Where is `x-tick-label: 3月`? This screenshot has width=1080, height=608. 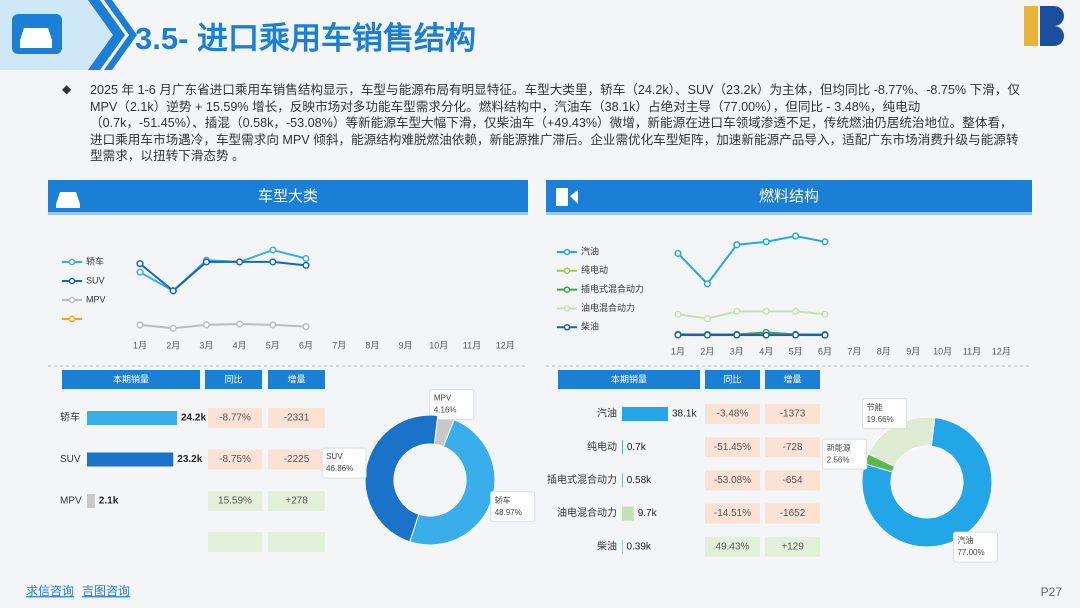
x-tick-label: 3月 is located at coordinates (737, 351).